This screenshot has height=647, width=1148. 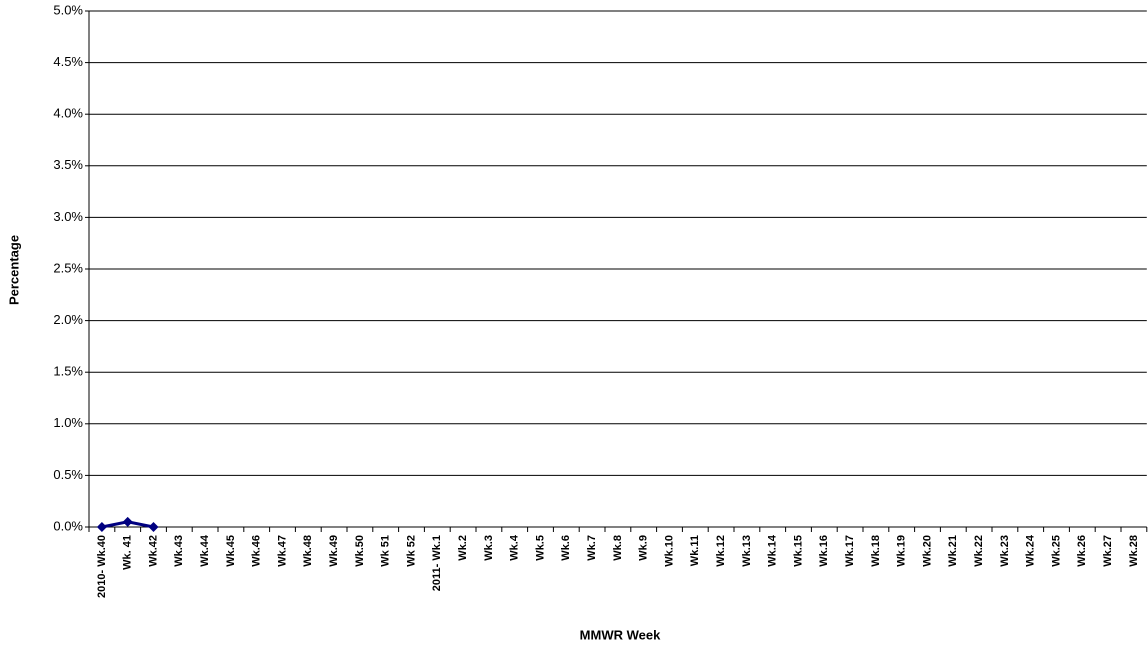 What do you see at coordinates (13, 270) in the screenshot?
I see `y-axis-title: Percentage` at bounding box center [13, 270].